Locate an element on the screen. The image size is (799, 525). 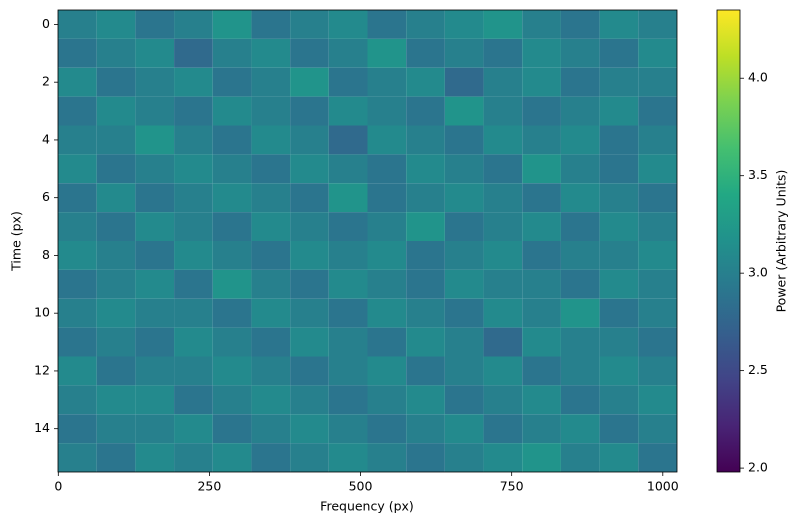
colorbar-tick-label: 2.5 is located at coordinates (758, 369).